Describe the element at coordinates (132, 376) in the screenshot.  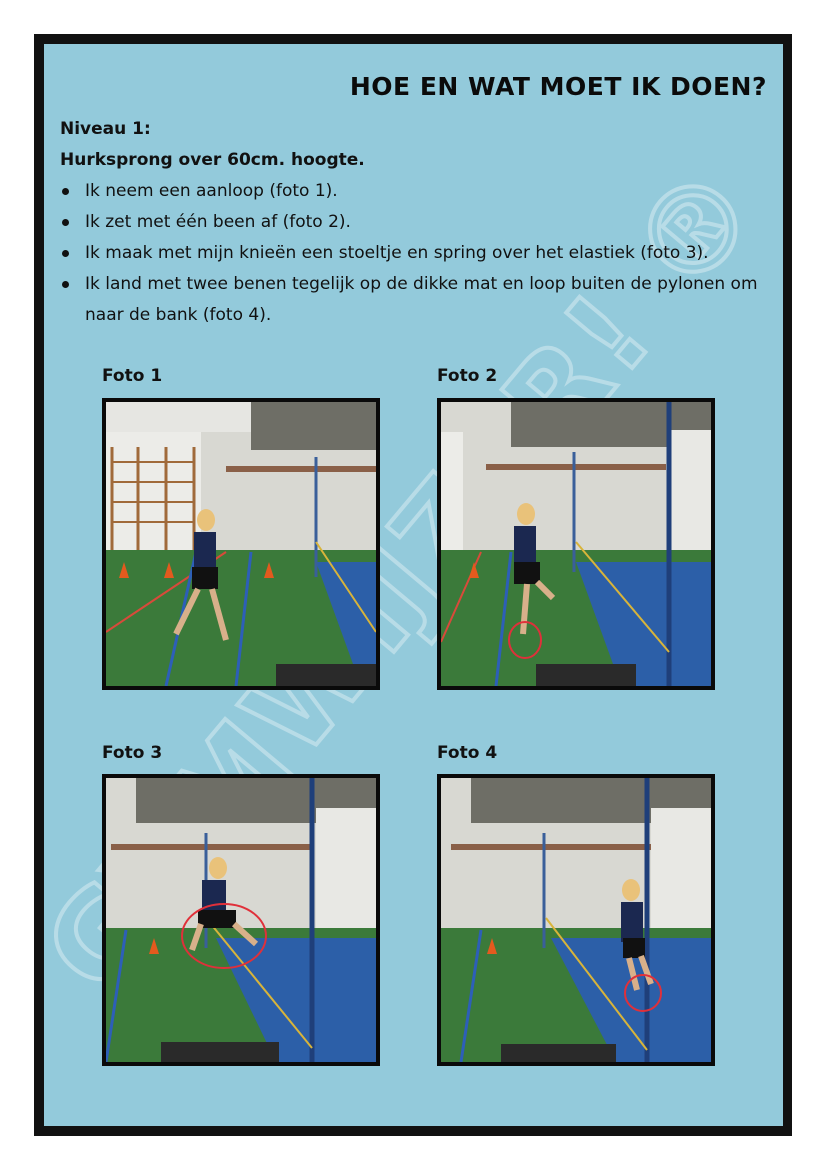
I see `caption-foto-1: Foto 1` at that location.